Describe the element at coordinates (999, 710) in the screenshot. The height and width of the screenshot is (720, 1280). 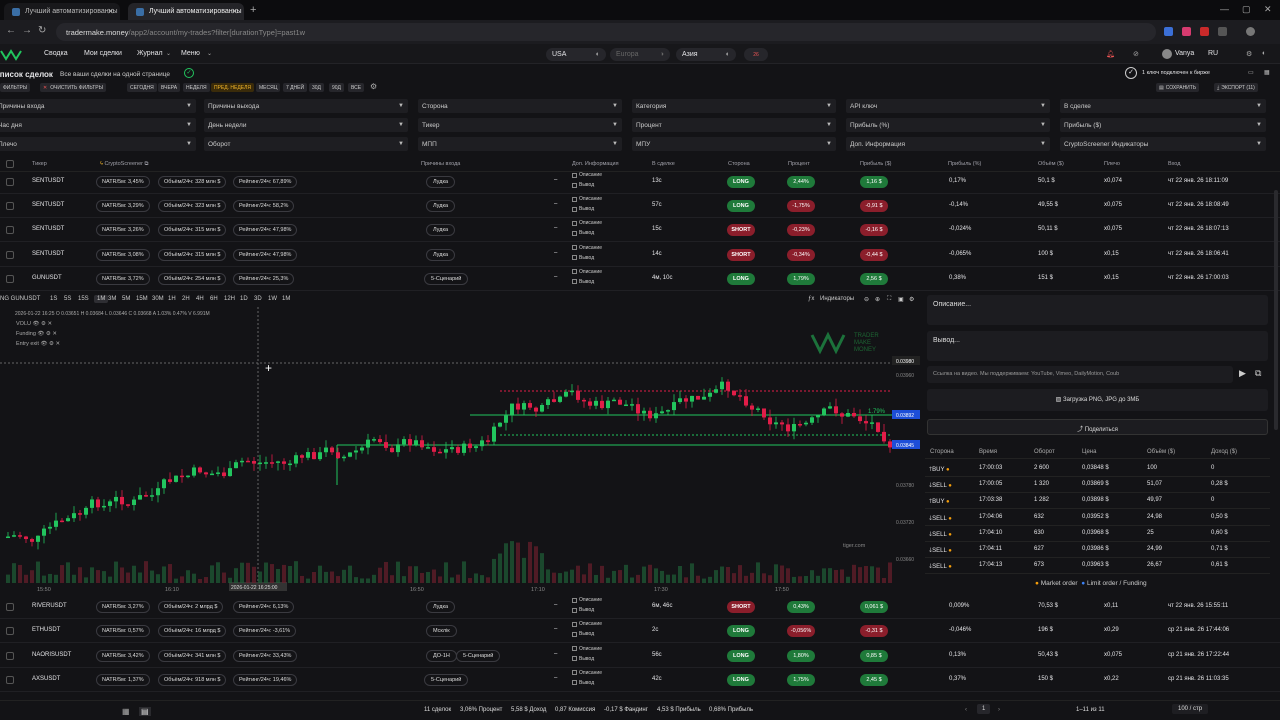
I see `next-page-icon: ›` at that location.